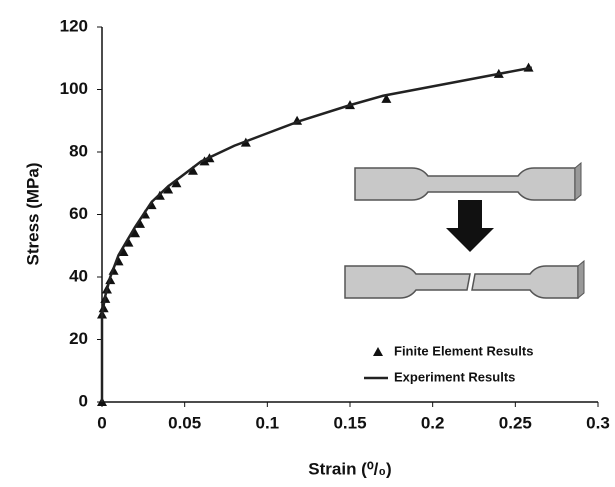  I want to click on y-tick-label: 0, so click(83, 400).